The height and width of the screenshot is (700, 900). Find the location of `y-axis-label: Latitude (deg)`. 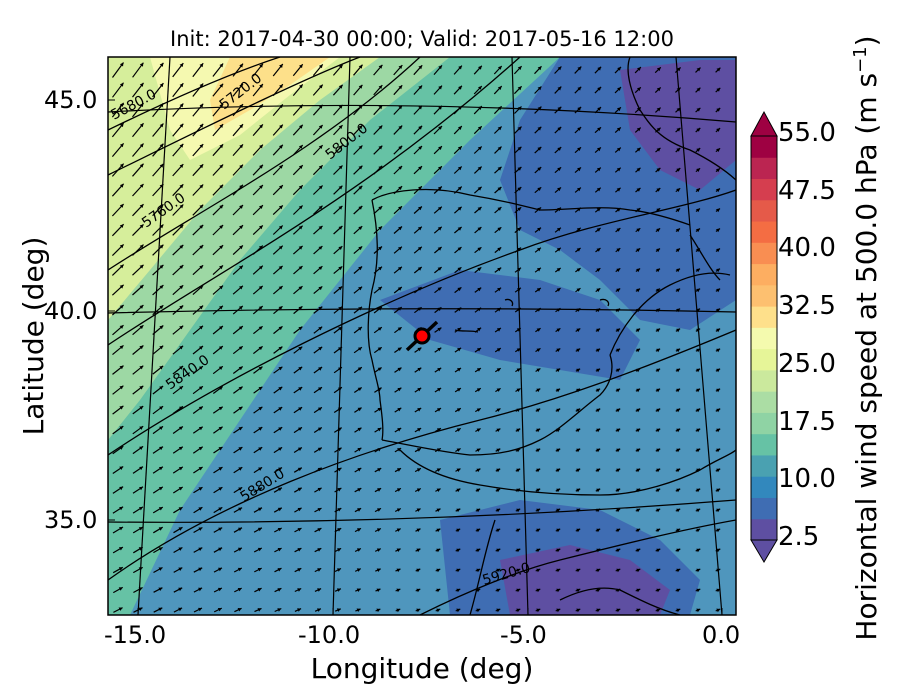

y-axis-label: Latitude (deg) is located at coordinates (33, 336).